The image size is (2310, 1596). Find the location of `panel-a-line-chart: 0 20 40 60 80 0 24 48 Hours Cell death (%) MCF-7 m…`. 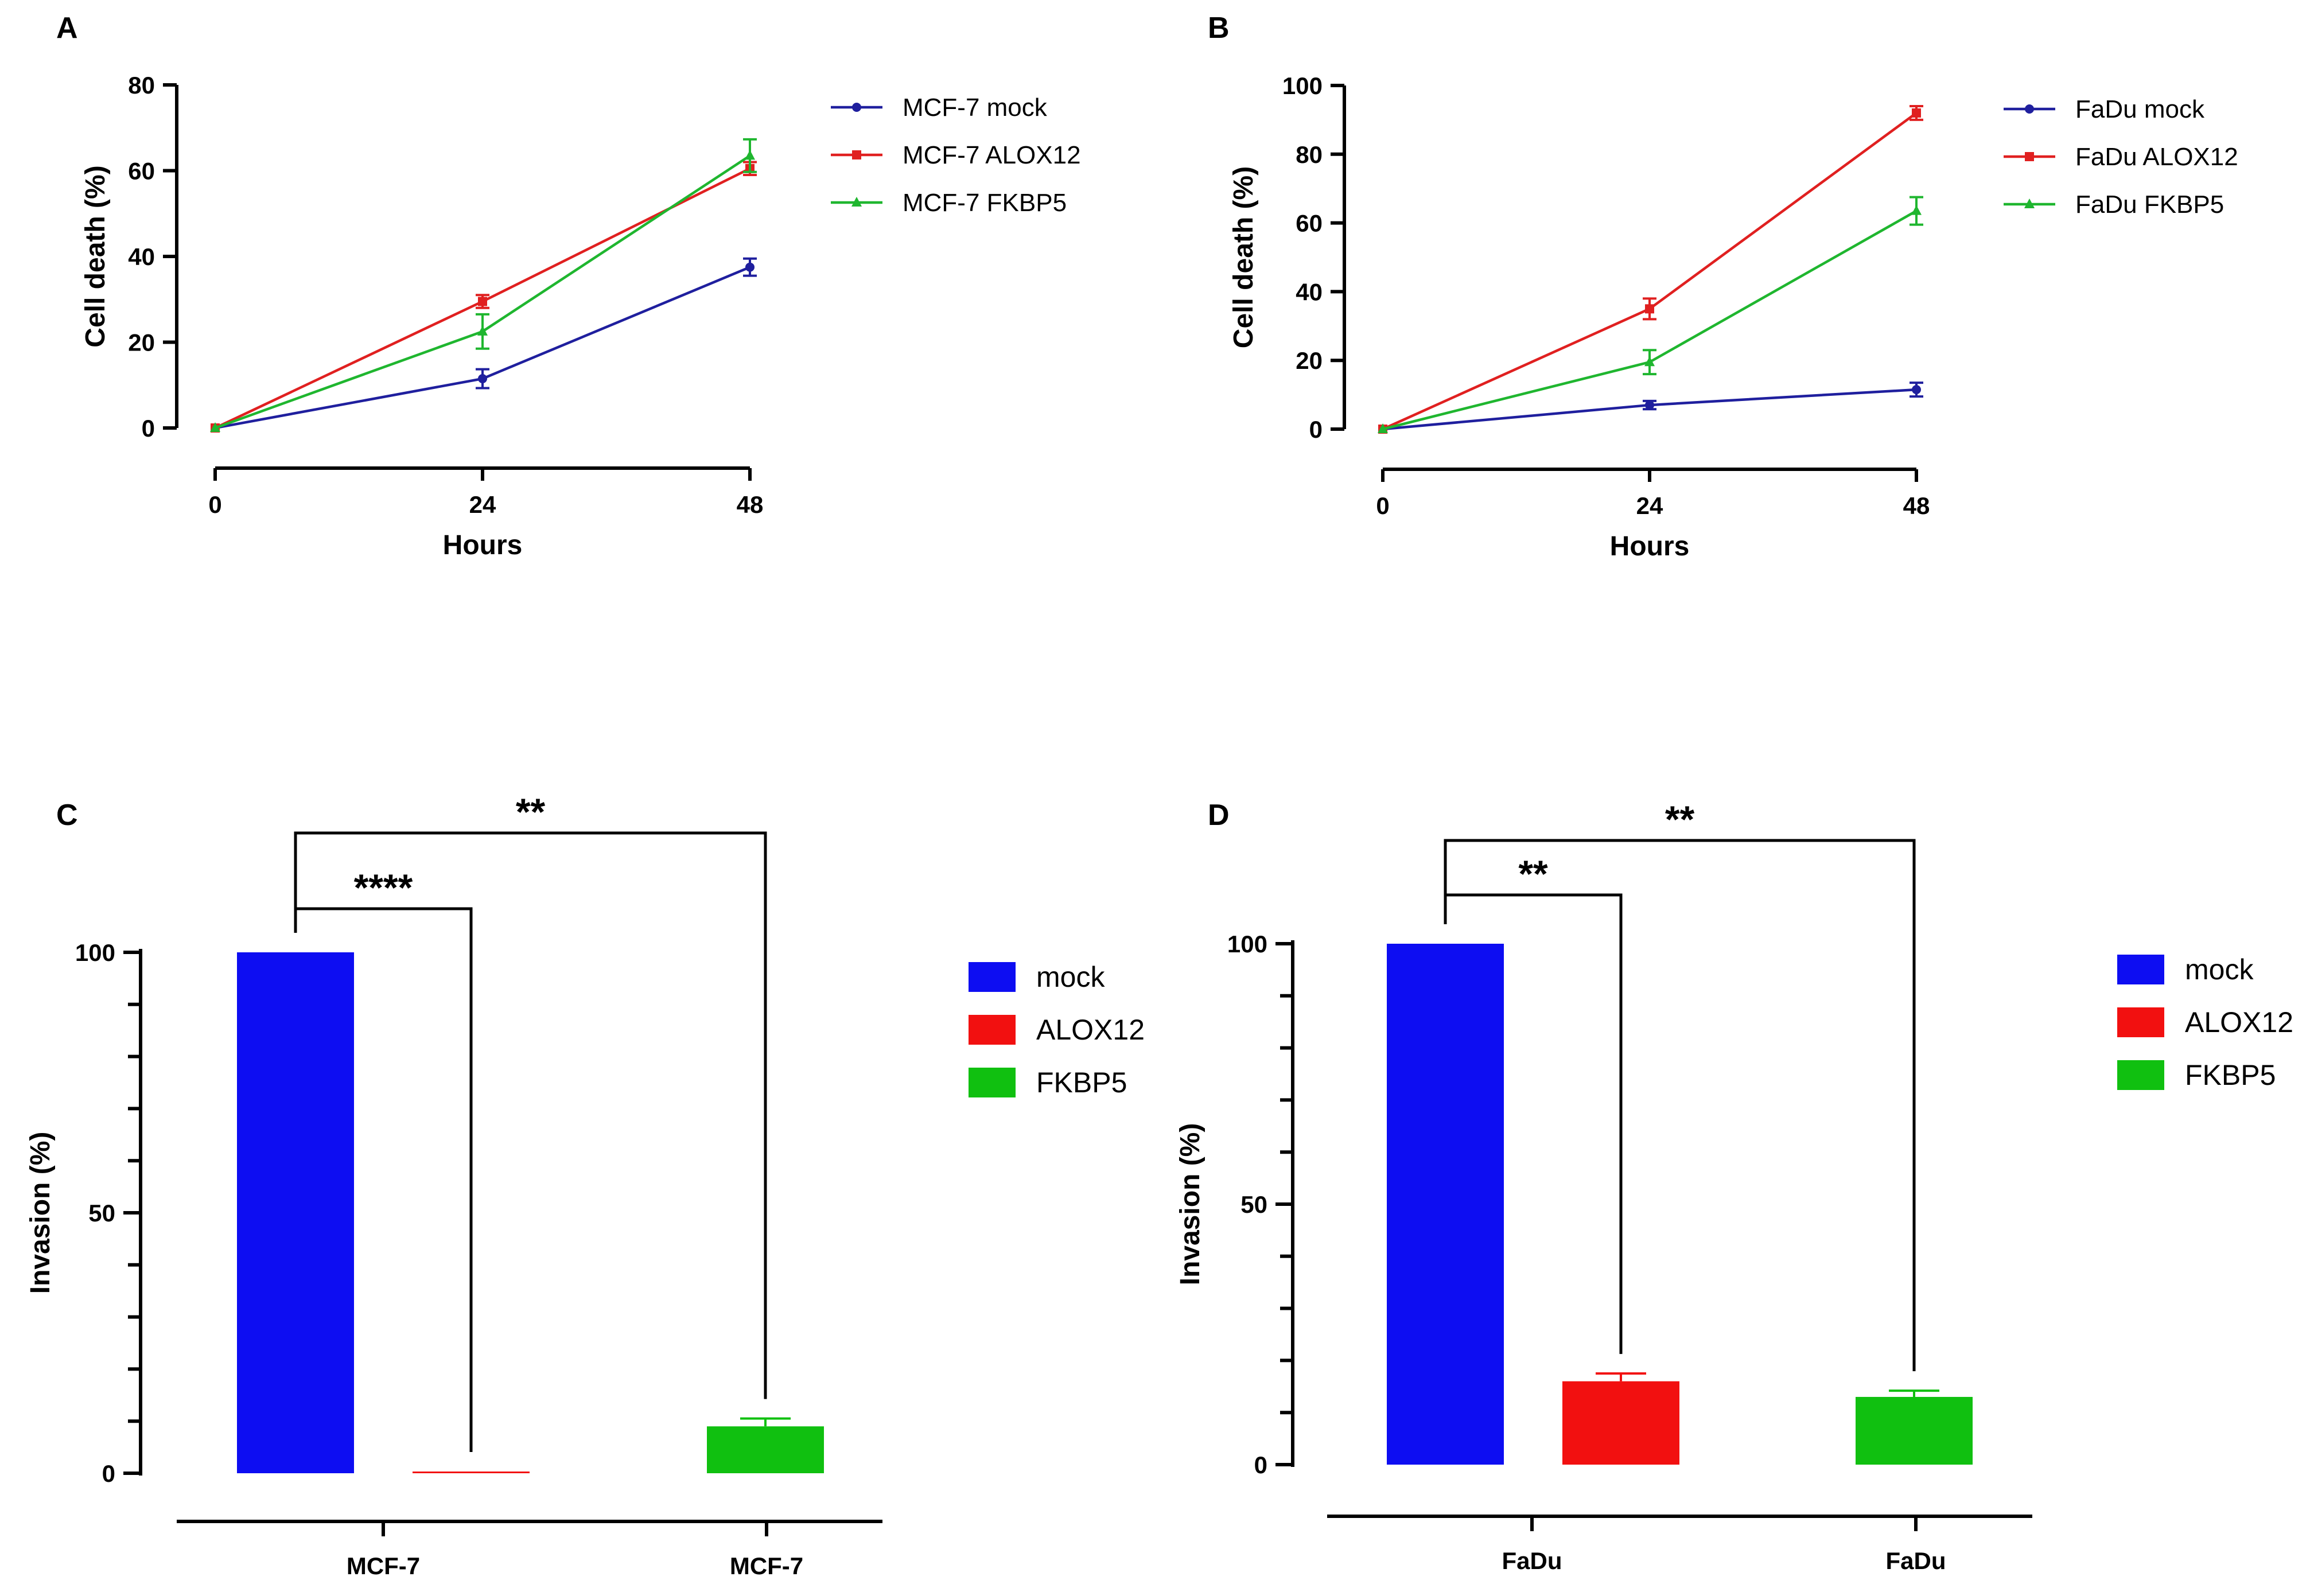

panel-a-line-chart: 0 20 40 60 80 0 24 48 Hours Cell death (%) MCF-7 m… is located at coordinates (580, 316).